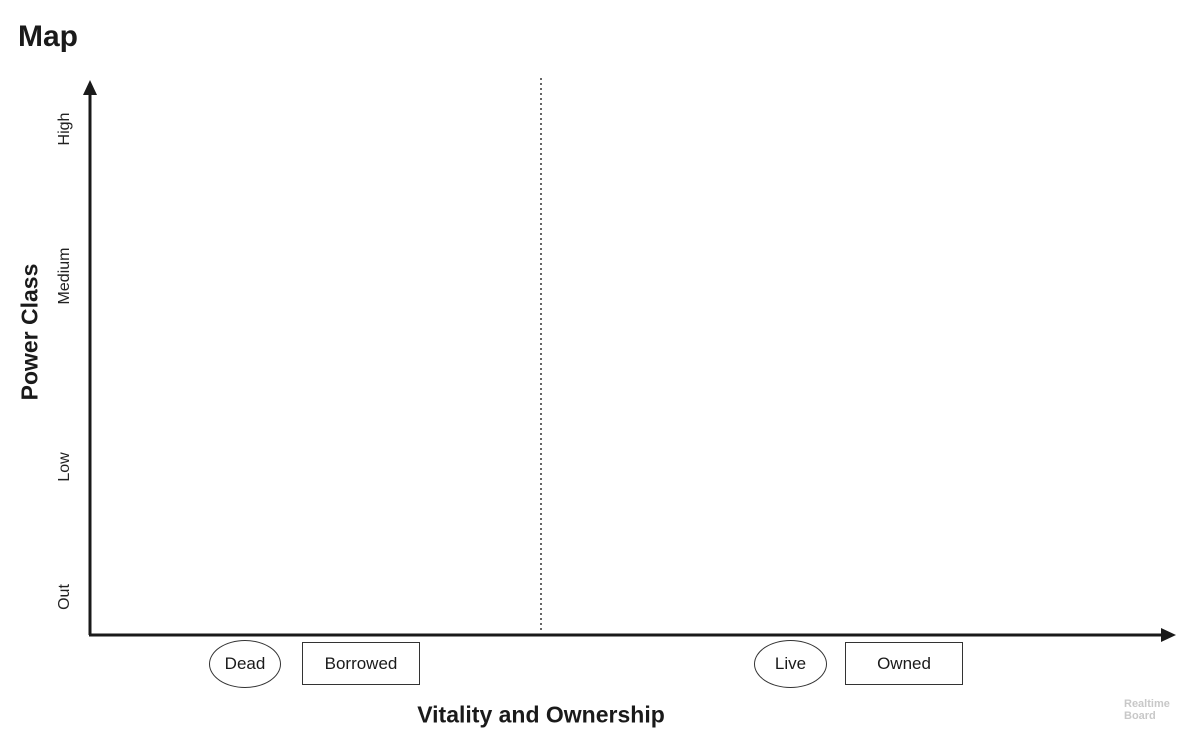 This screenshot has height=743, width=1200. Describe the element at coordinates (48, 36) in the screenshot. I see `page-title: Map` at that location.